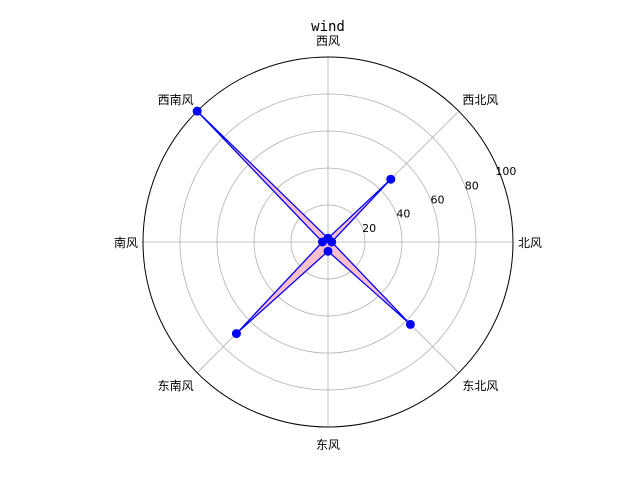 This screenshot has height=480, width=640. Describe the element at coordinates (480, 386) in the screenshot. I see `direction-label: 东北风` at that location.